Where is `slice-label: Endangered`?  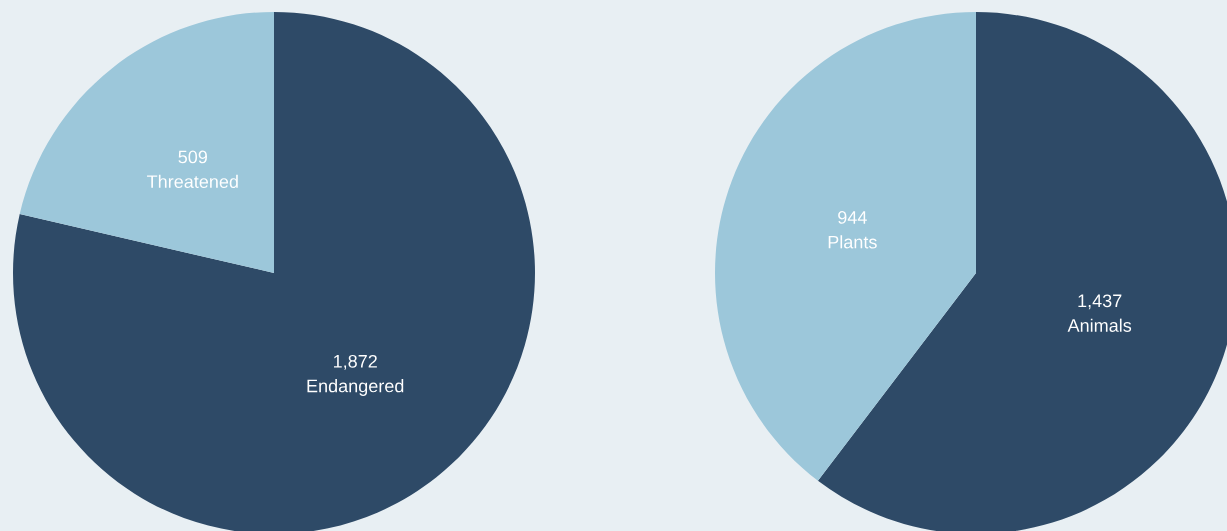
slice-label: Endangered is located at coordinates (355, 387).